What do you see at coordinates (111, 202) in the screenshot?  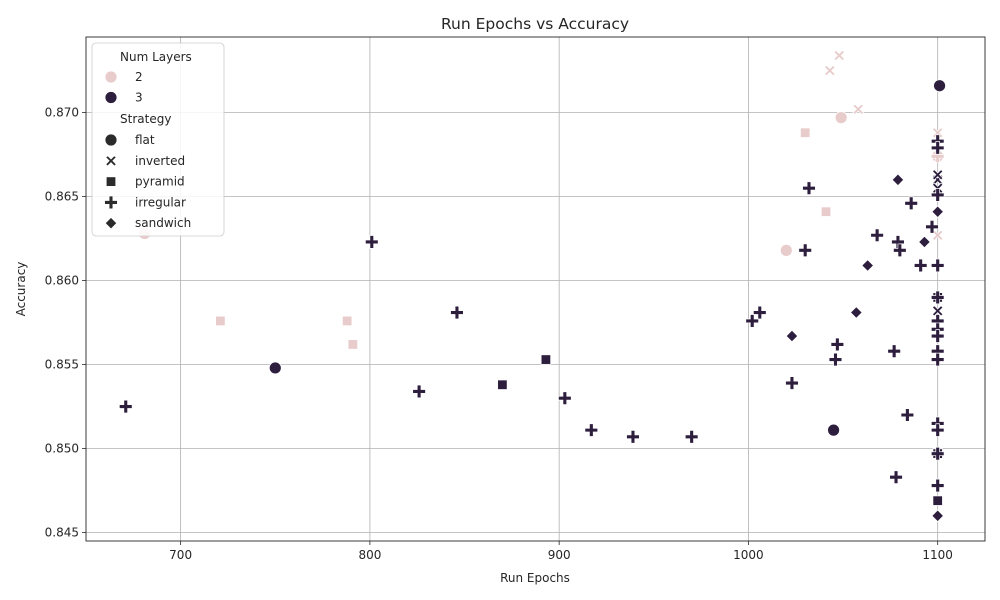 I see `legend-marker-irregular` at bounding box center [111, 202].